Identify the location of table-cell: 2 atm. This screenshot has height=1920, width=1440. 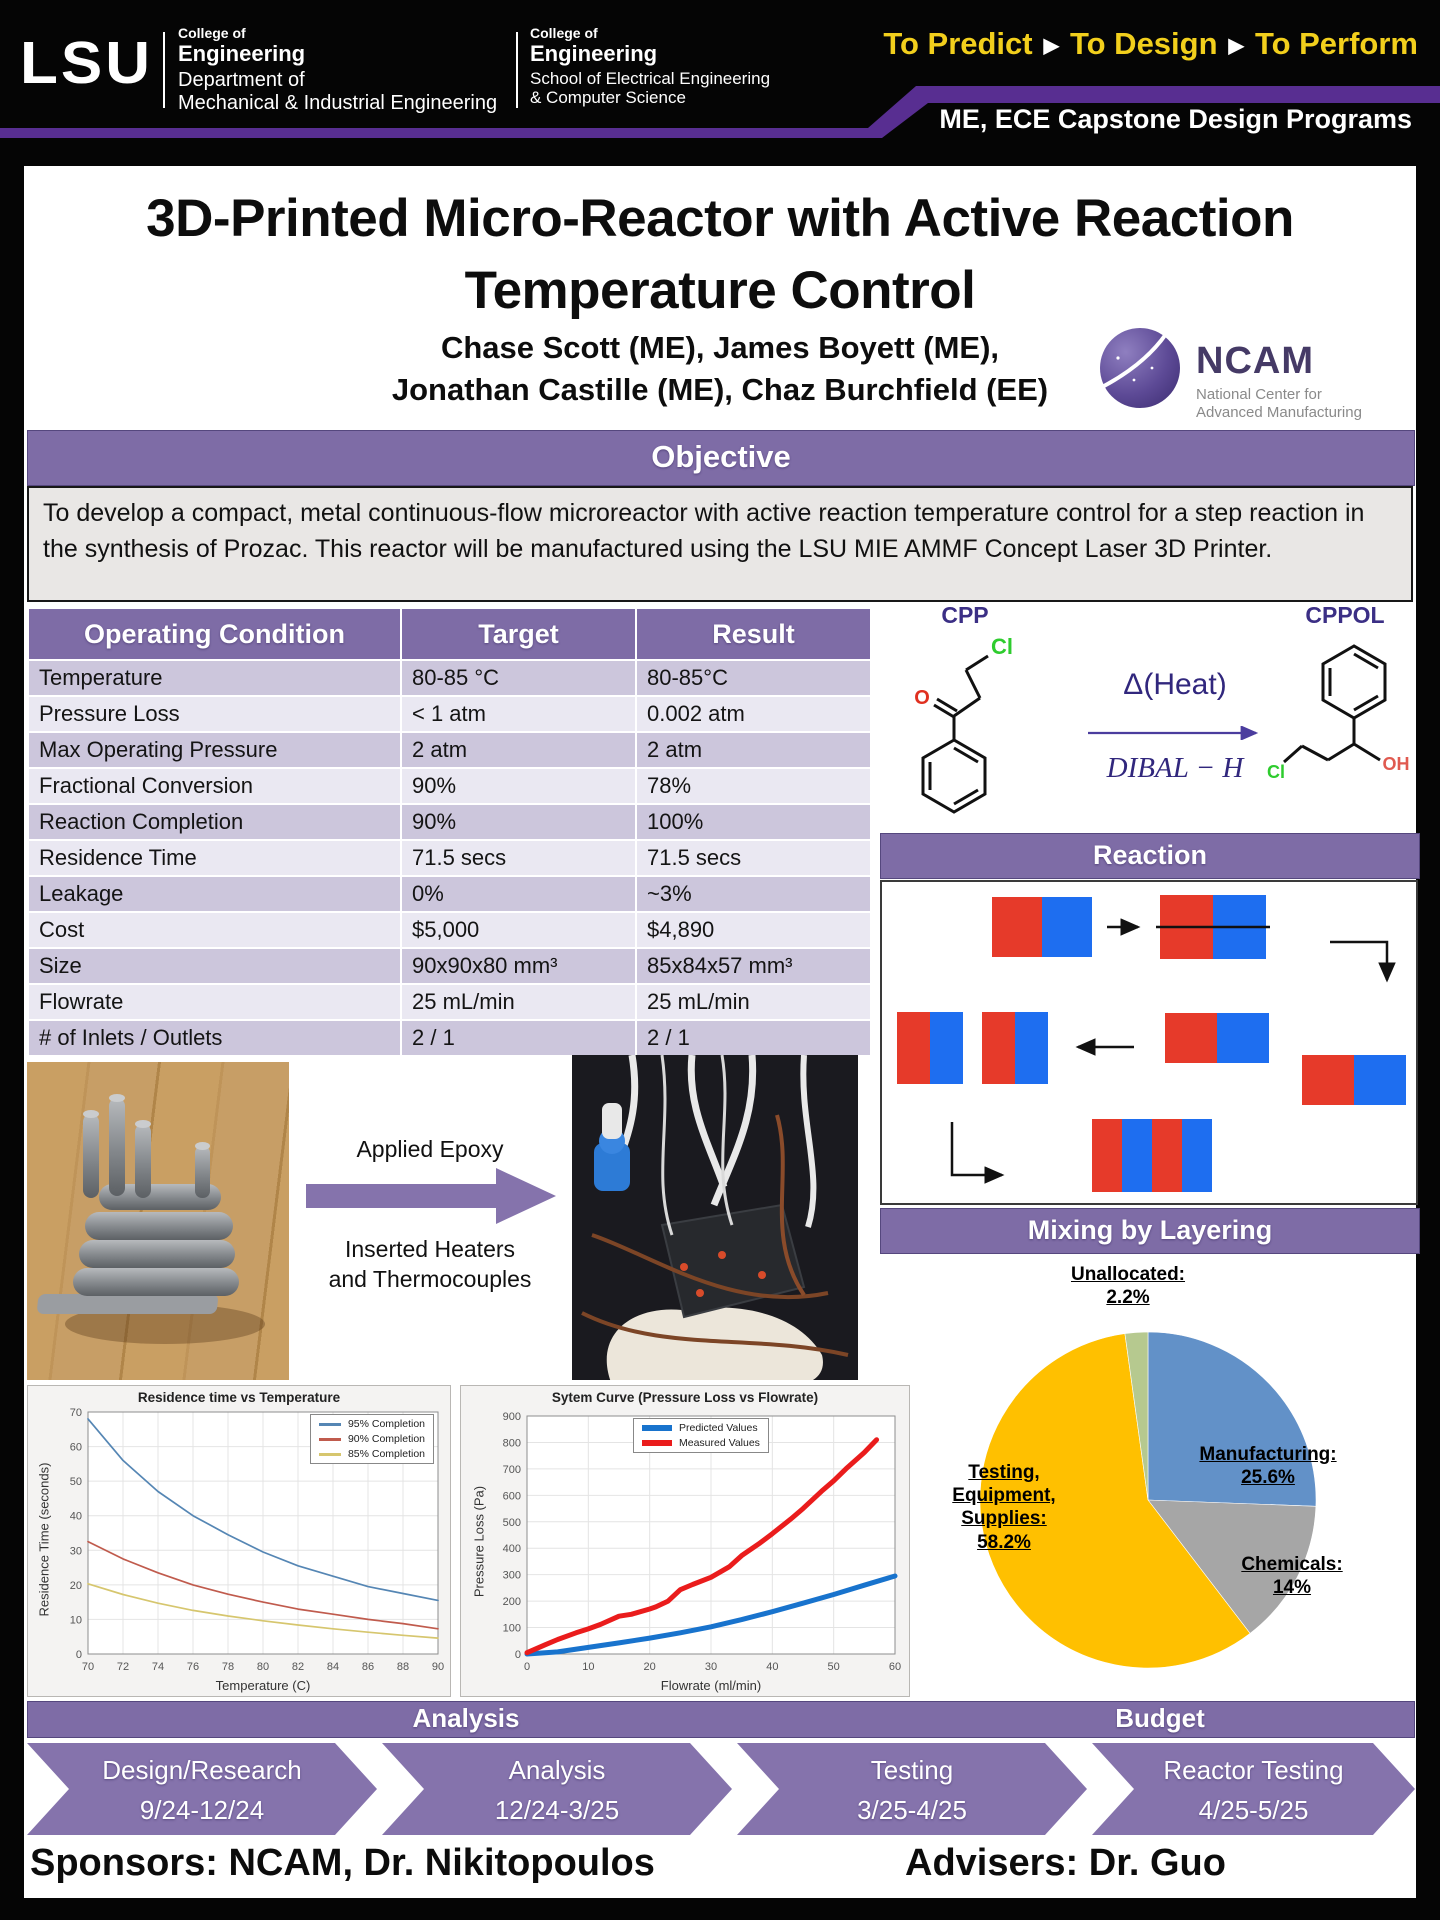
(518, 750).